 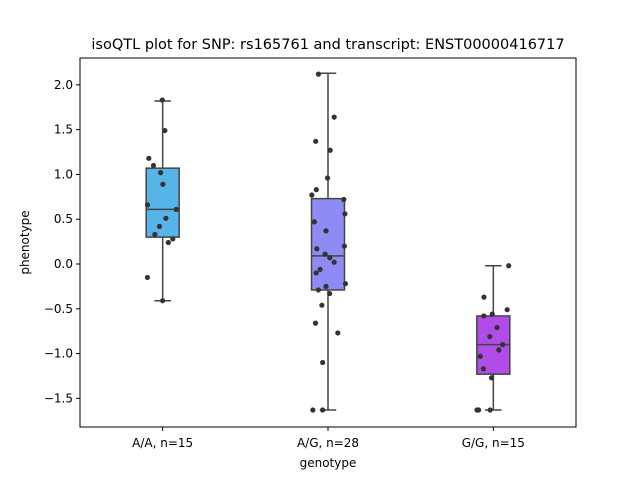 What do you see at coordinates (328, 463) in the screenshot?
I see `x-axis-label: genotype` at bounding box center [328, 463].